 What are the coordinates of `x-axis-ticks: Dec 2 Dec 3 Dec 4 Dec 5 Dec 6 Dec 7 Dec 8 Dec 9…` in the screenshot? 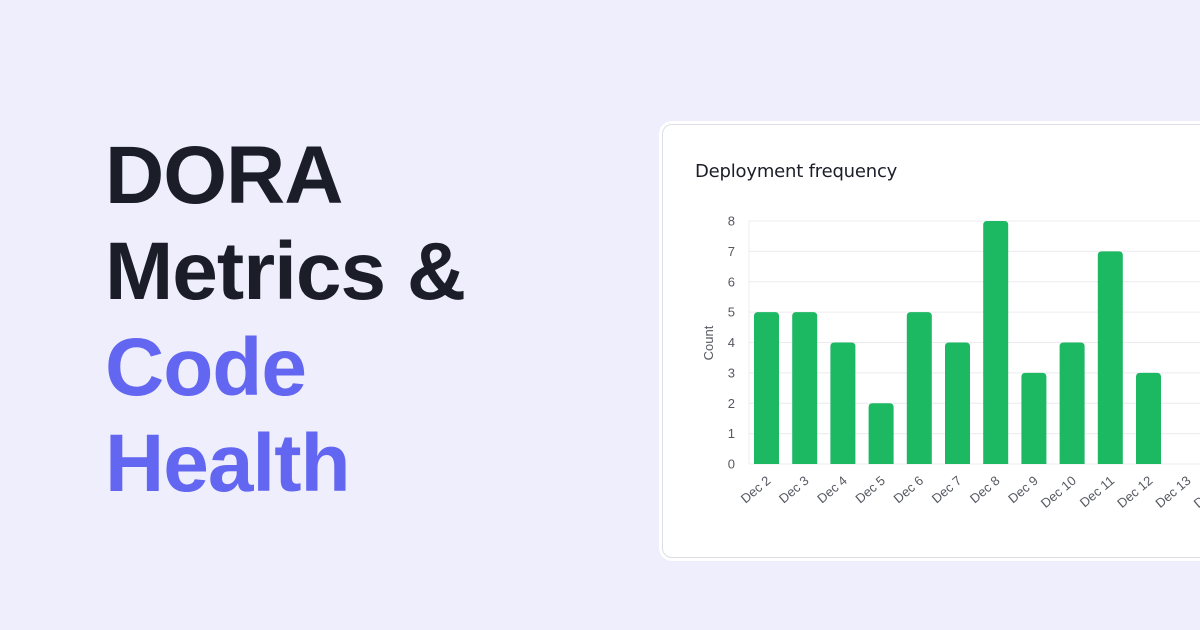 It's located at (969, 492).